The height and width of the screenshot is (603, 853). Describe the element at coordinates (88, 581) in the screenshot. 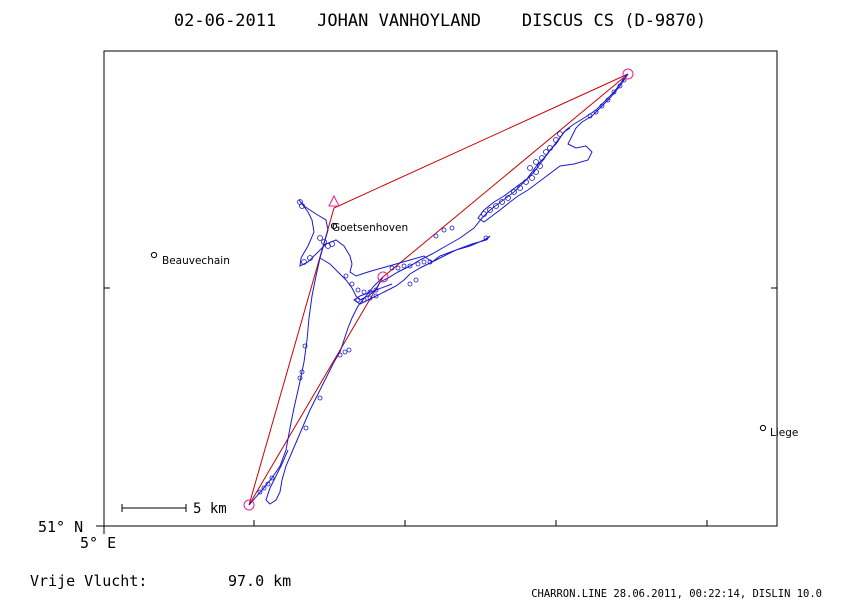

I see `distance-label: Vrije Vlucht:` at that location.